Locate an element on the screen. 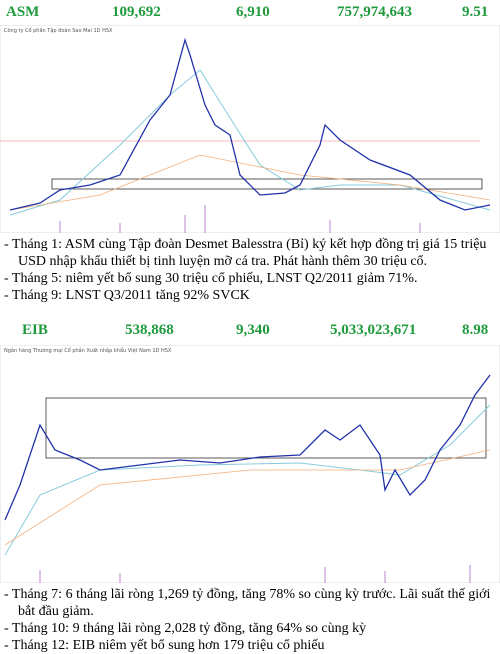 The image size is (500, 654). stat: 109,692 is located at coordinates (136, 12).